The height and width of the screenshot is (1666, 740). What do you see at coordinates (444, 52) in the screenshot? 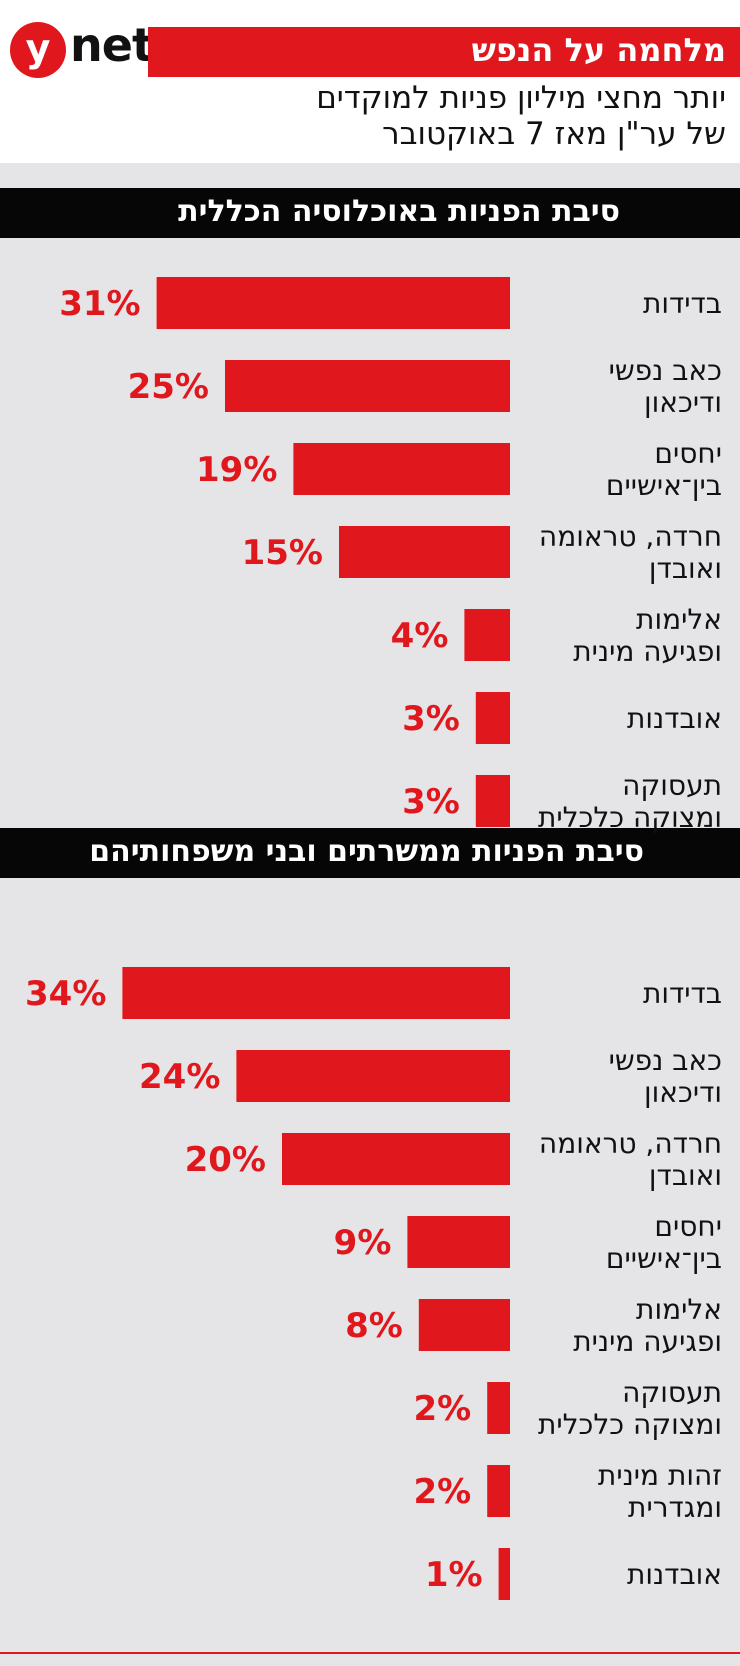
I see `title-banner: מלחמה על הנפש` at bounding box center [444, 52].